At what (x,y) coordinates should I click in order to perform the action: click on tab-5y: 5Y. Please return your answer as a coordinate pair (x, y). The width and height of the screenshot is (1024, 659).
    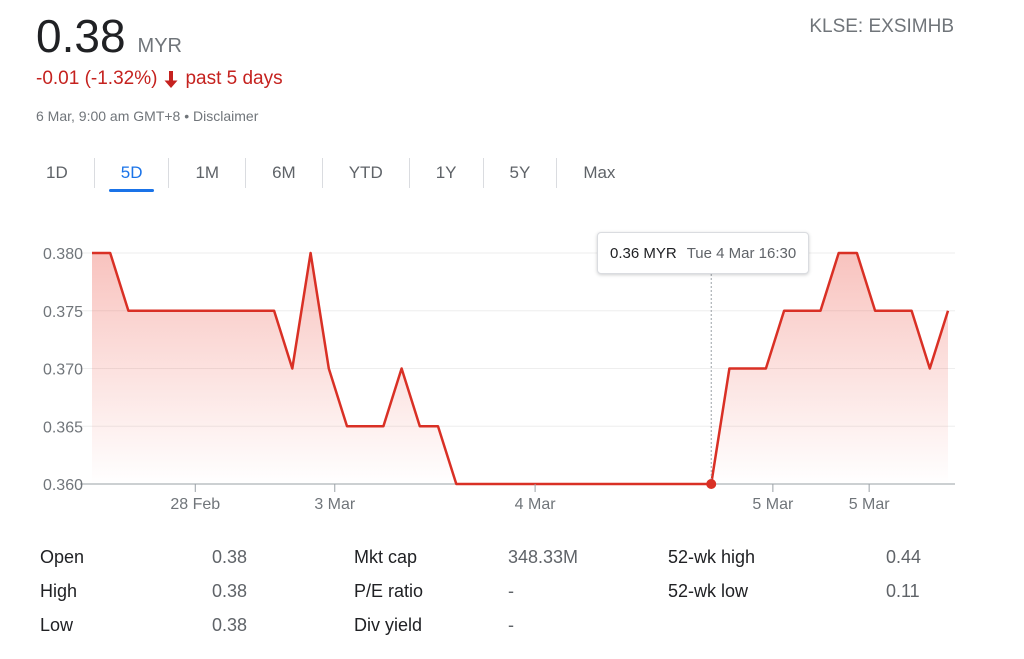
    Looking at the image, I should click on (520, 172).